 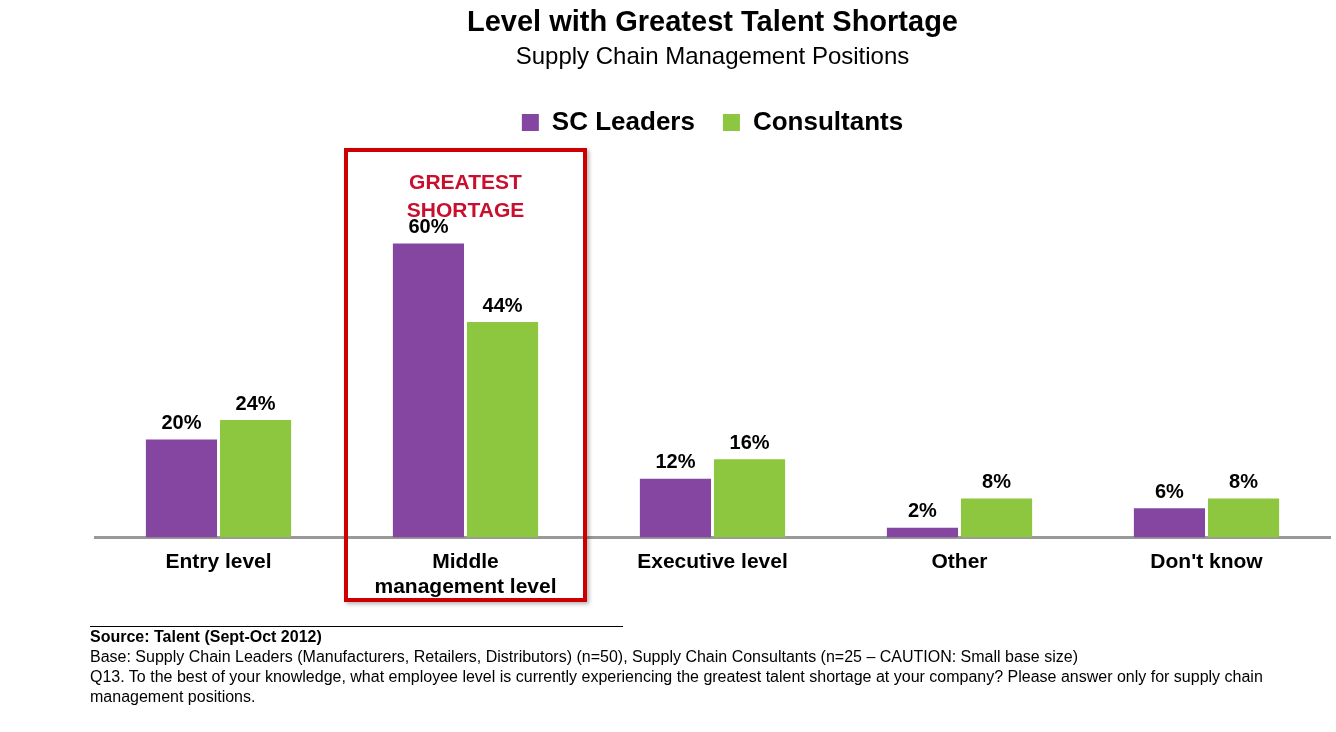 What do you see at coordinates (623, 120) in the screenshot?
I see `legend-label: SC Leaders` at bounding box center [623, 120].